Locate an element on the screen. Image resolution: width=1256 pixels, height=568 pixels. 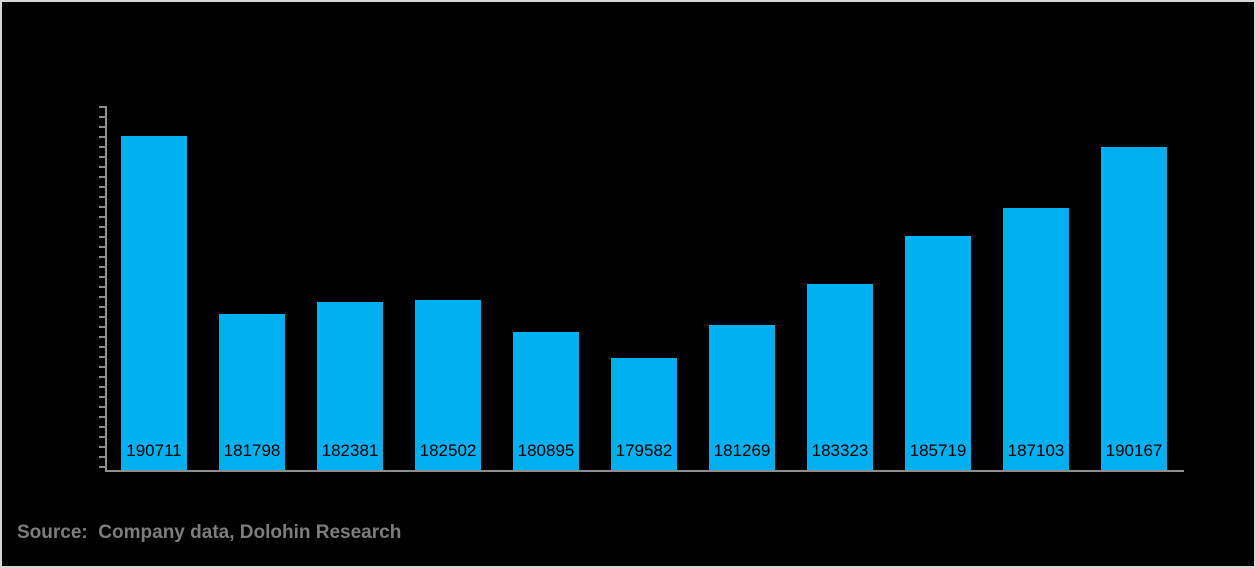
bar: 179582 is located at coordinates (644, 414).